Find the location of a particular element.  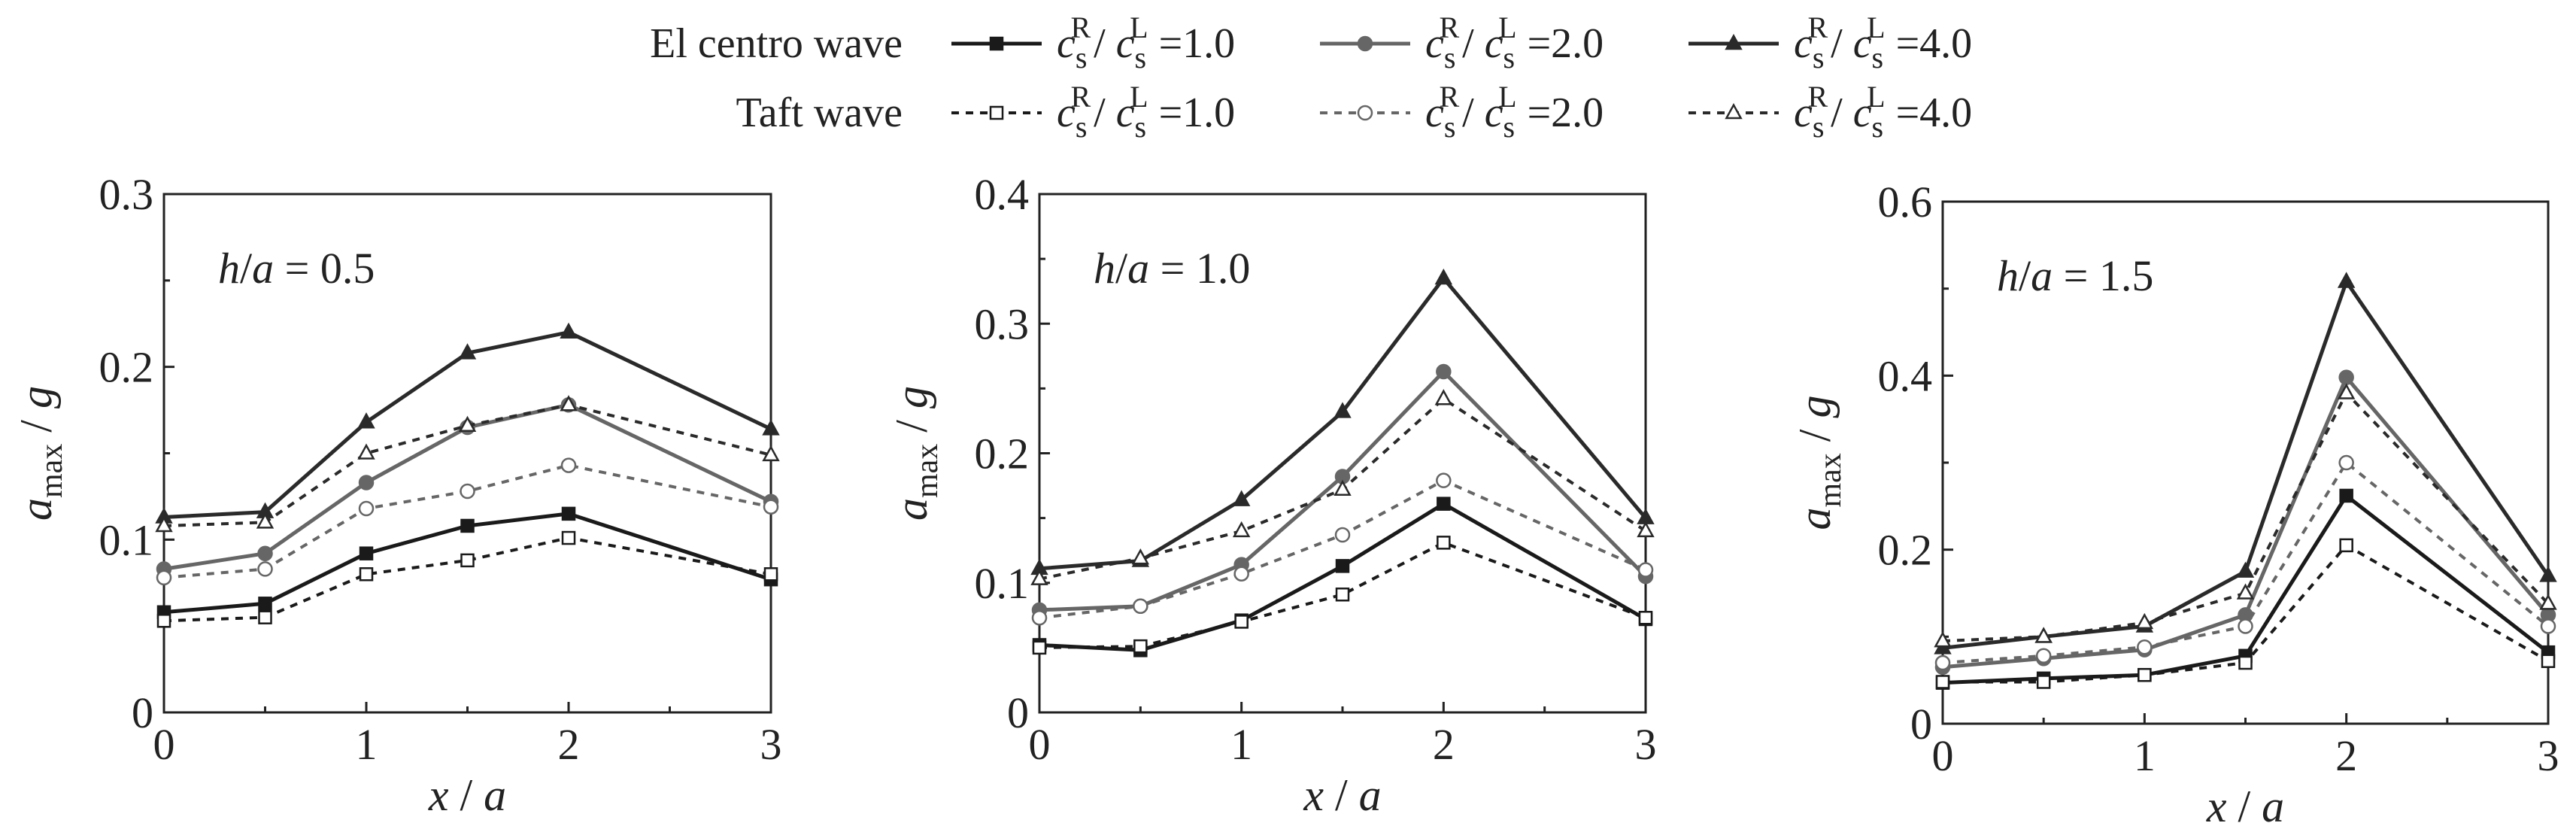

legend-entry-label: csR/ csL =2.0 is located at coordinates (1514, 42).